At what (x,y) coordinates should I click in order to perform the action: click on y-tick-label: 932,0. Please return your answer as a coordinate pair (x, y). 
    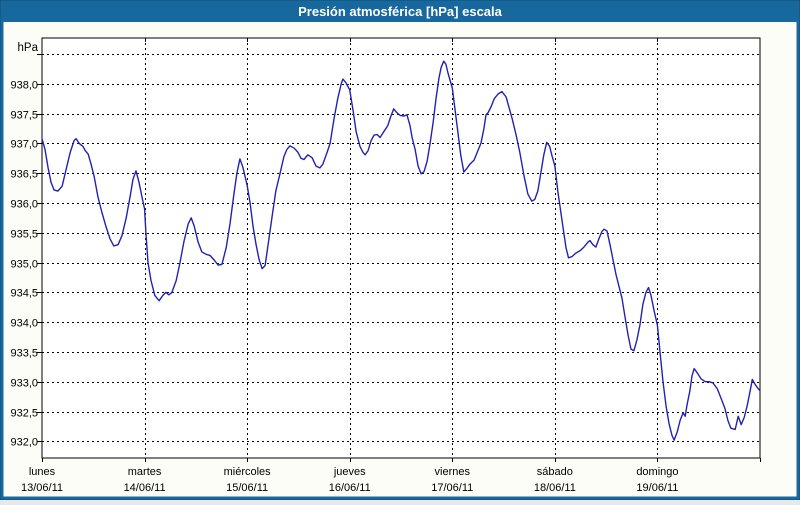
    Looking at the image, I should click on (24, 443).